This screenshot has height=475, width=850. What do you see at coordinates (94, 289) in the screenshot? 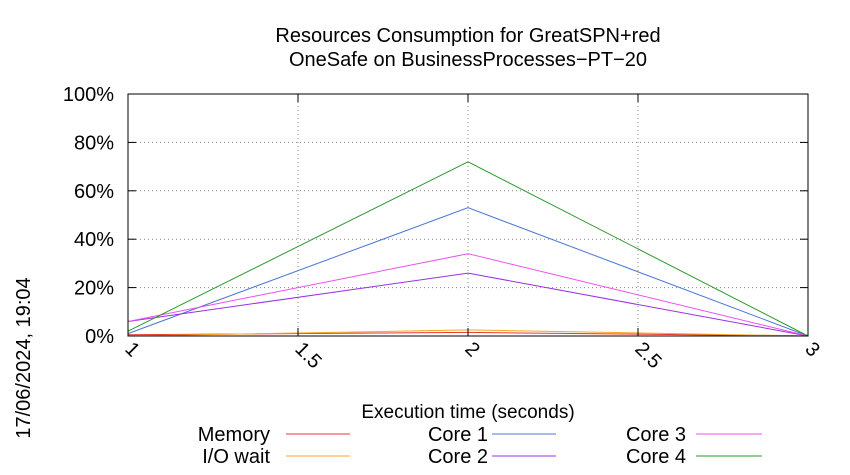
I see `y-tick-label: 20%` at bounding box center [94, 289].